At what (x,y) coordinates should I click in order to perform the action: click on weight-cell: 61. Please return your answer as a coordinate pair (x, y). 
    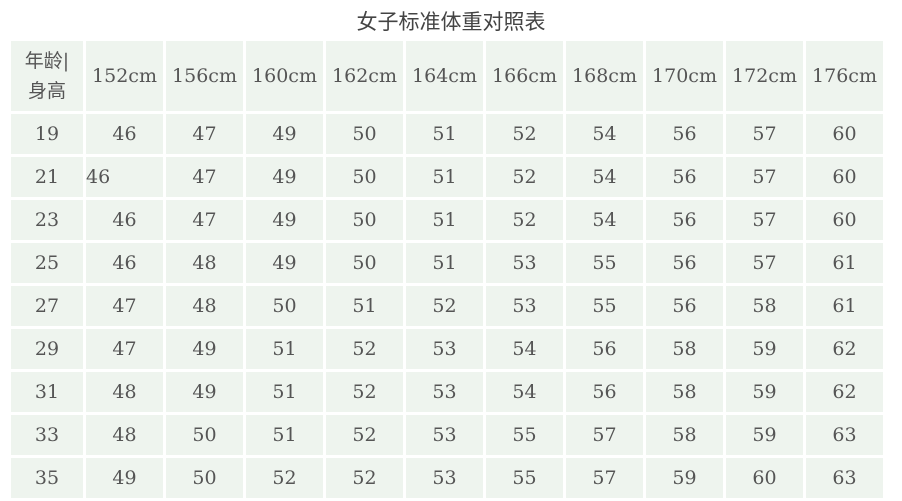
    Looking at the image, I should click on (844, 306).